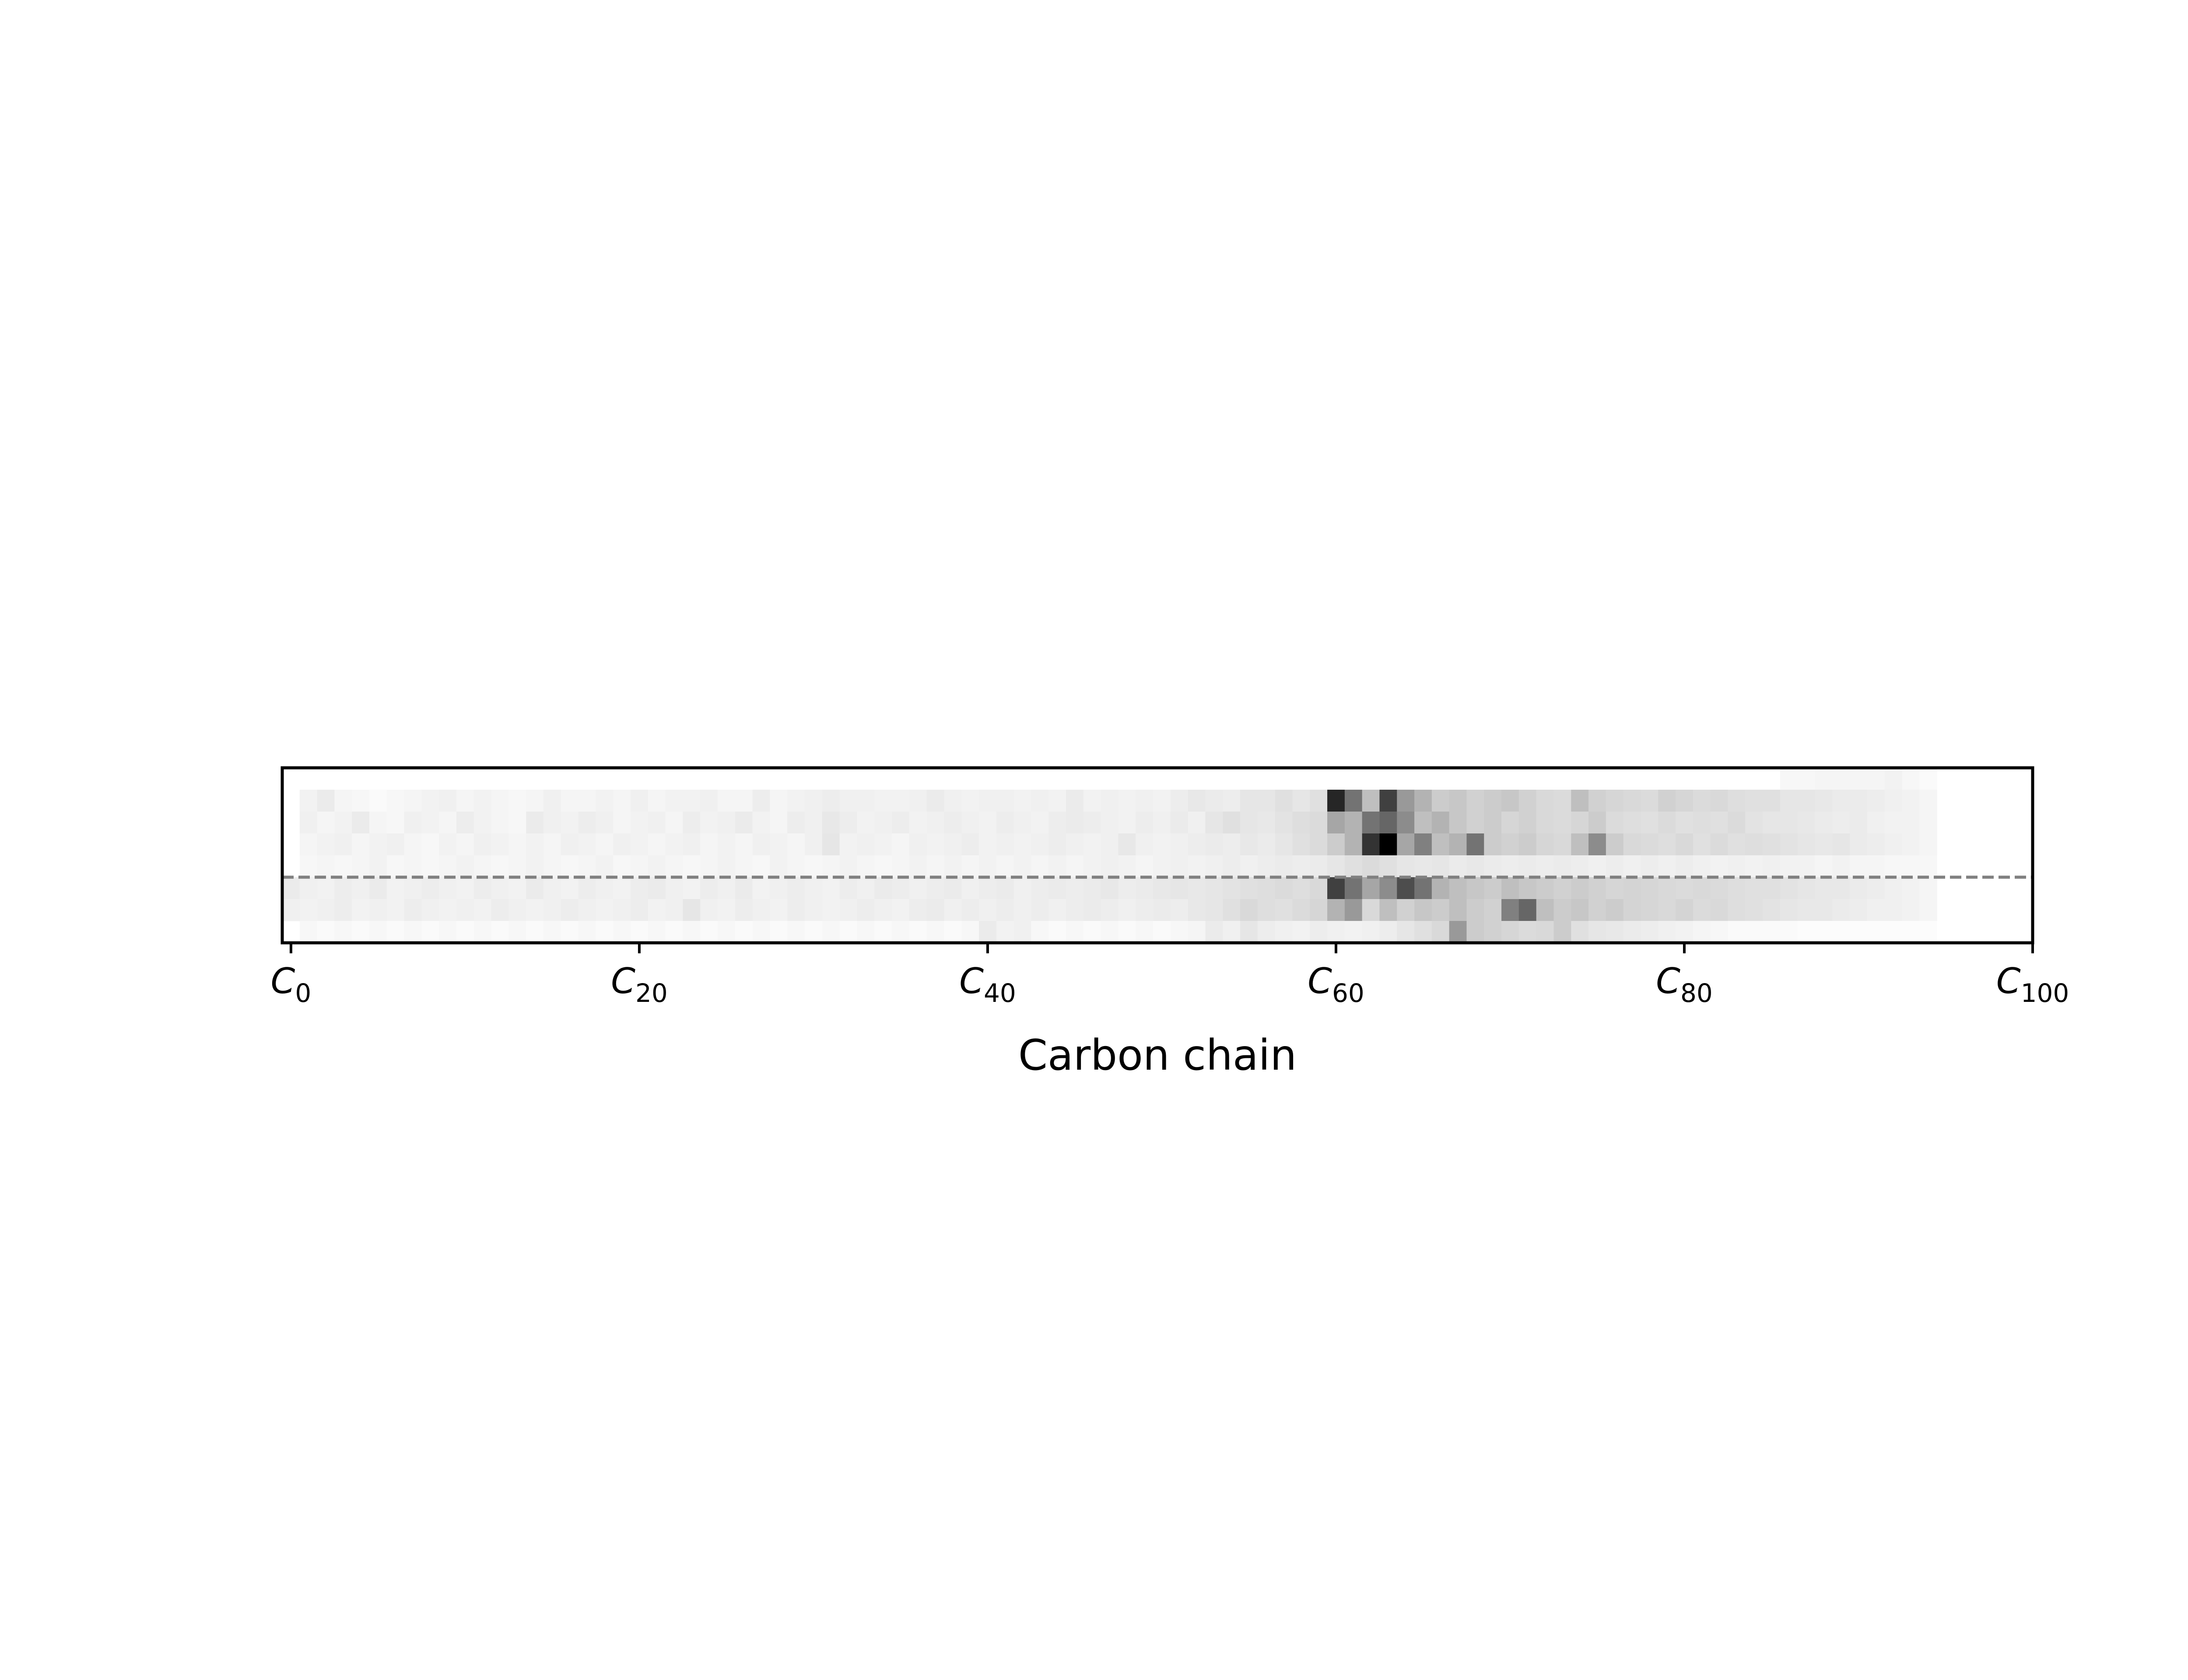  What do you see at coordinates (570, 844) in the screenshot?
I see `heatmap-cell-r3-c16` at bounding box center [570, 844].